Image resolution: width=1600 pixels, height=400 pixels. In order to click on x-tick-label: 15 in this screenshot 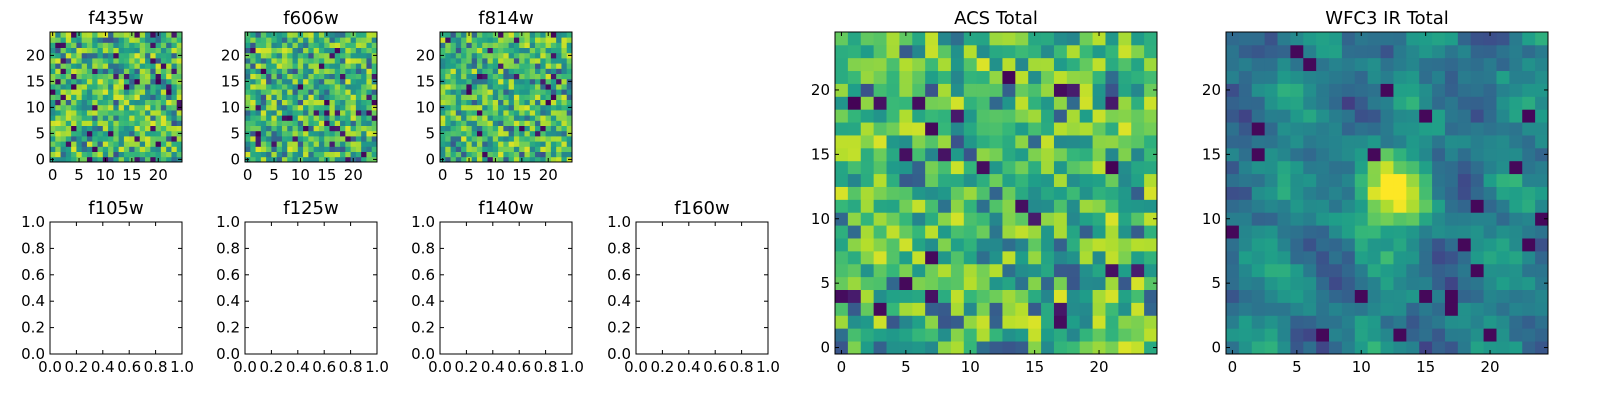, I will do `click(326, 175)`.